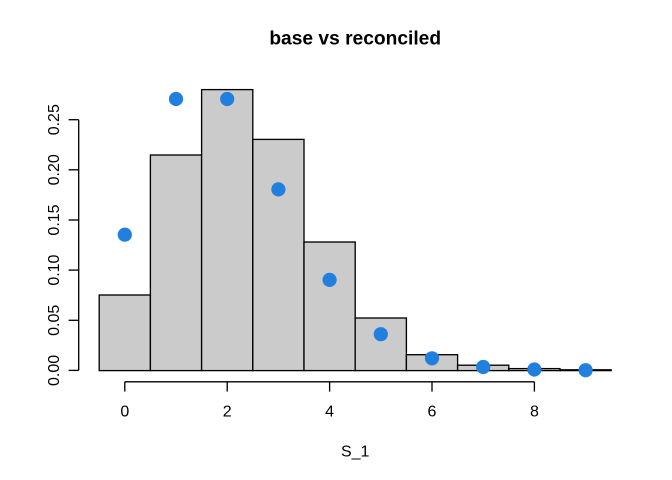 Image resolution: width=672 pixels, height=480 pixels. I want to click on svg-text: base vs reconciled, so click(355, 39).